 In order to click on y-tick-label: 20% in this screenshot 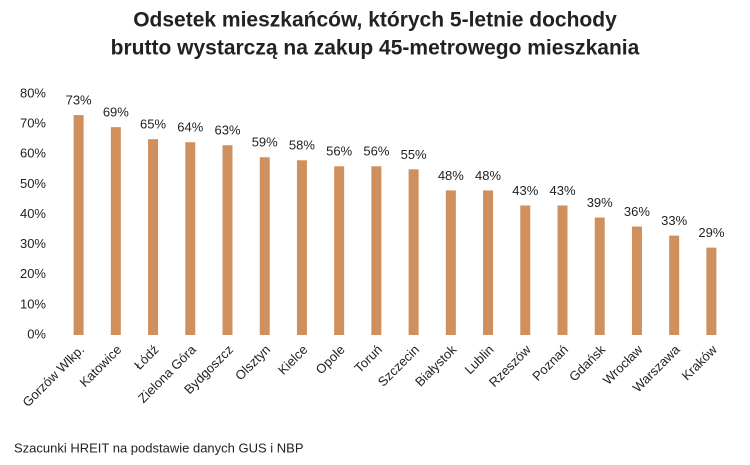, I will do `click(33, 273)`.